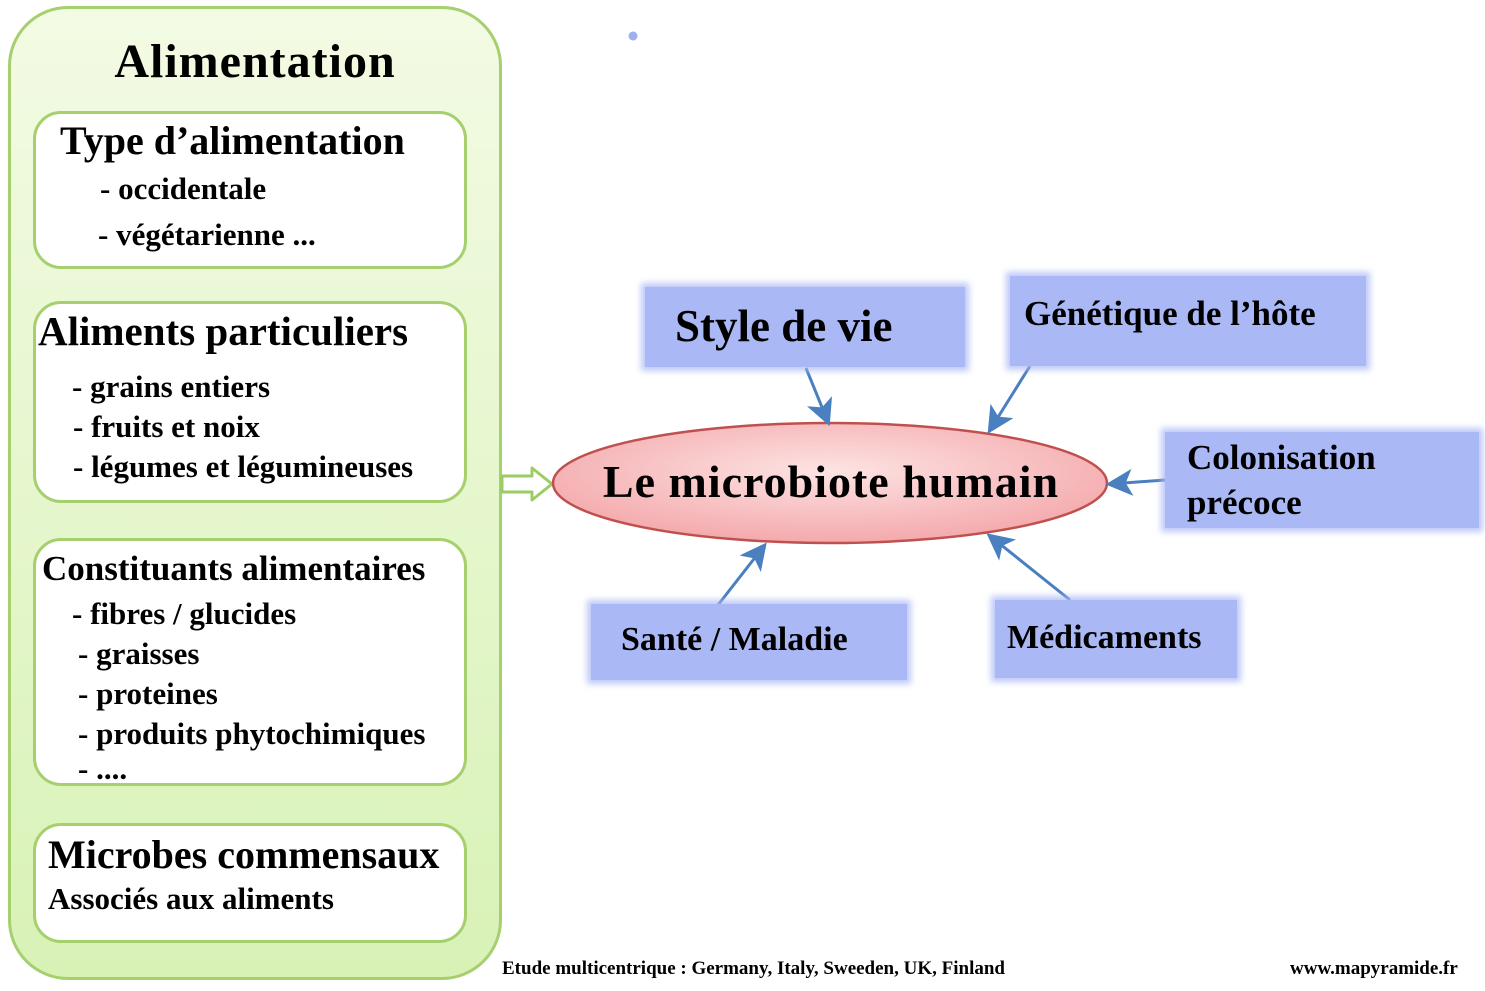 The height and width of the screenshot is (991, 1485). I want to click on factor-label: Génétique de l’hôte, so click(1170, 313).